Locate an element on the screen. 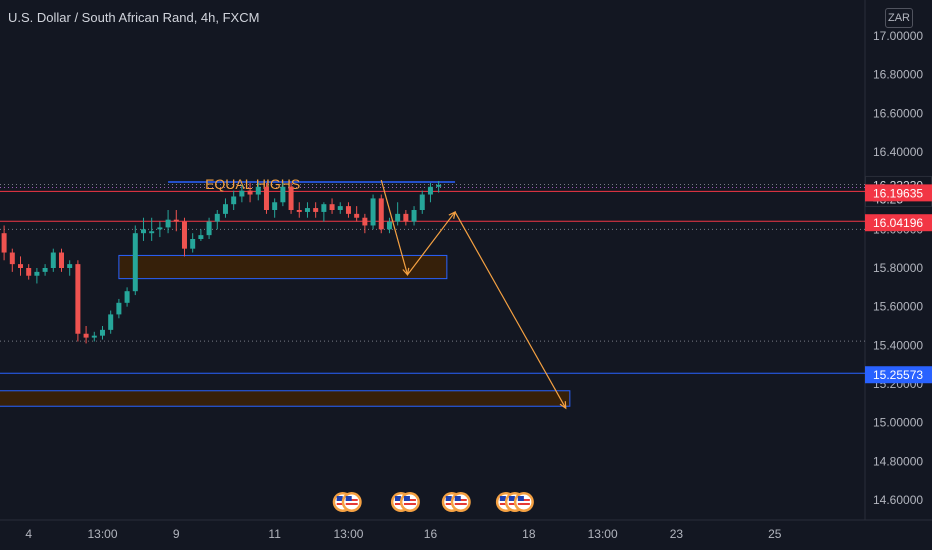  time-tick-label: 11 is located at coordinates (274, 534).